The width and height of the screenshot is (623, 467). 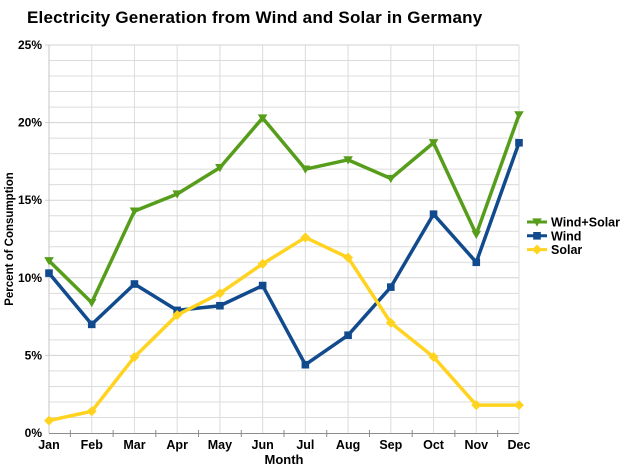 What do you see at coordinates (177, 445) in the screenshot?
I see `x-tick-label: Apr` at bounding box center [177, 445].